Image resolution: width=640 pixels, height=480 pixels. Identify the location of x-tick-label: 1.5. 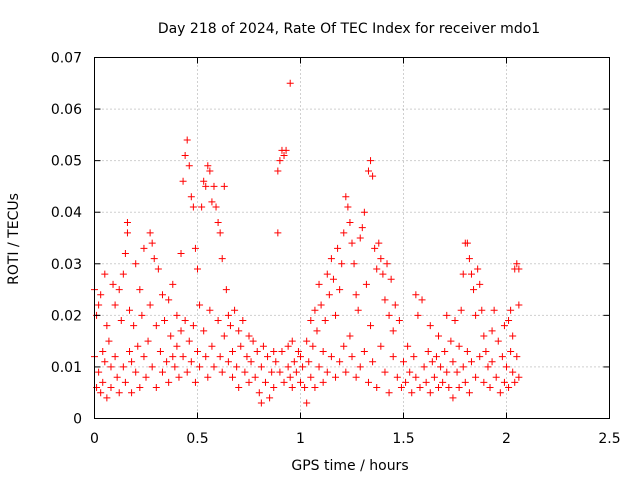
(403, 439).